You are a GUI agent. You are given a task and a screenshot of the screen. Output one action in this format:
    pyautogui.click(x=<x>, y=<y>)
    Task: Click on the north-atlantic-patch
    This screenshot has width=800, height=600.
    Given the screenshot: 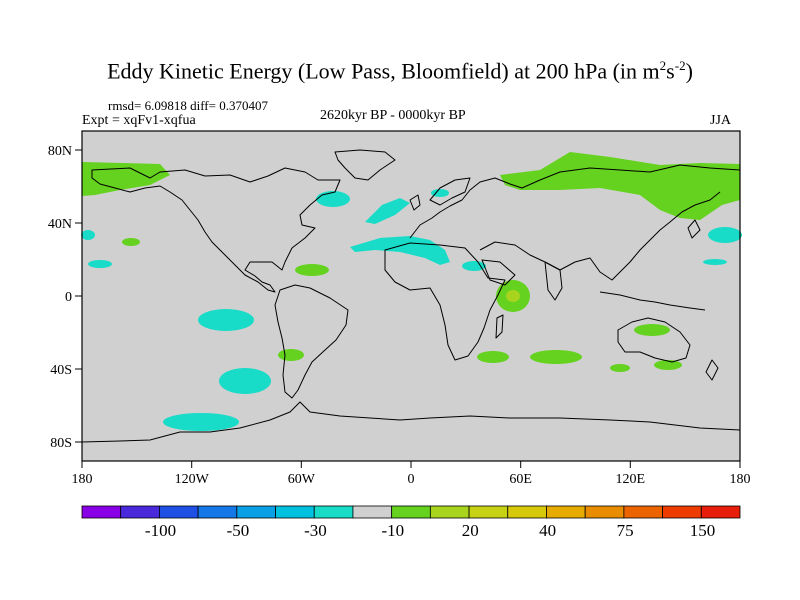 What is the action you would take?
    pyautogui.click(x=387, y=211)
    